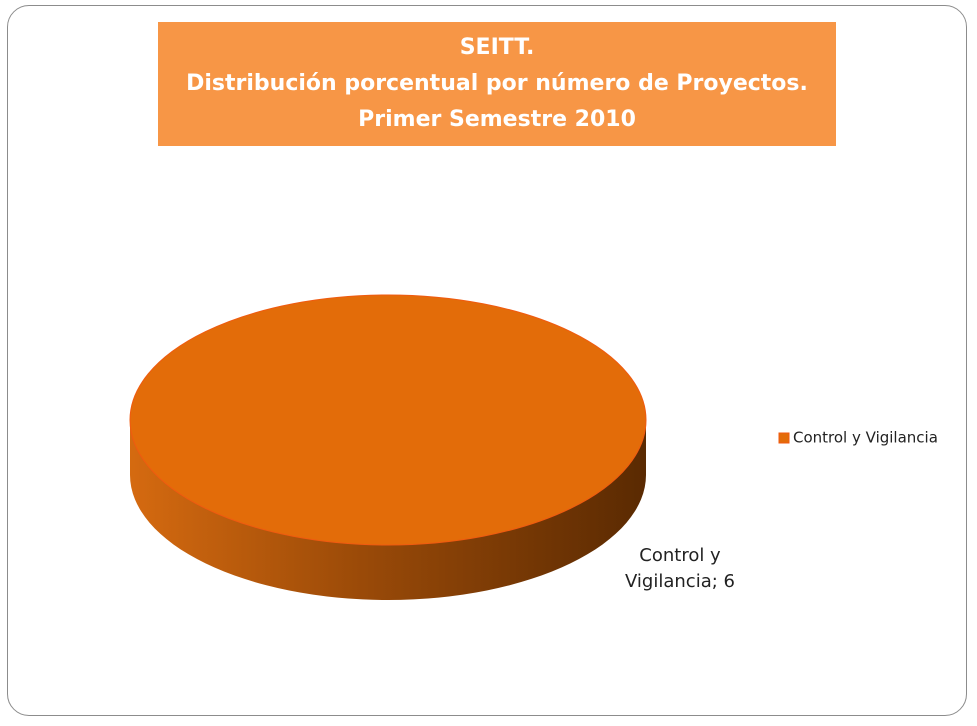 The width and height of the screenshot is (977, 726). I want to click on legend-swatch, so click(784, 438).